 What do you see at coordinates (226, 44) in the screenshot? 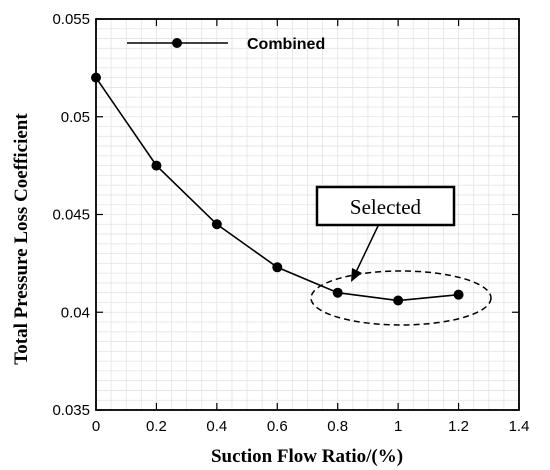
I see `legend: Combined` at bounding box center [226, 44].